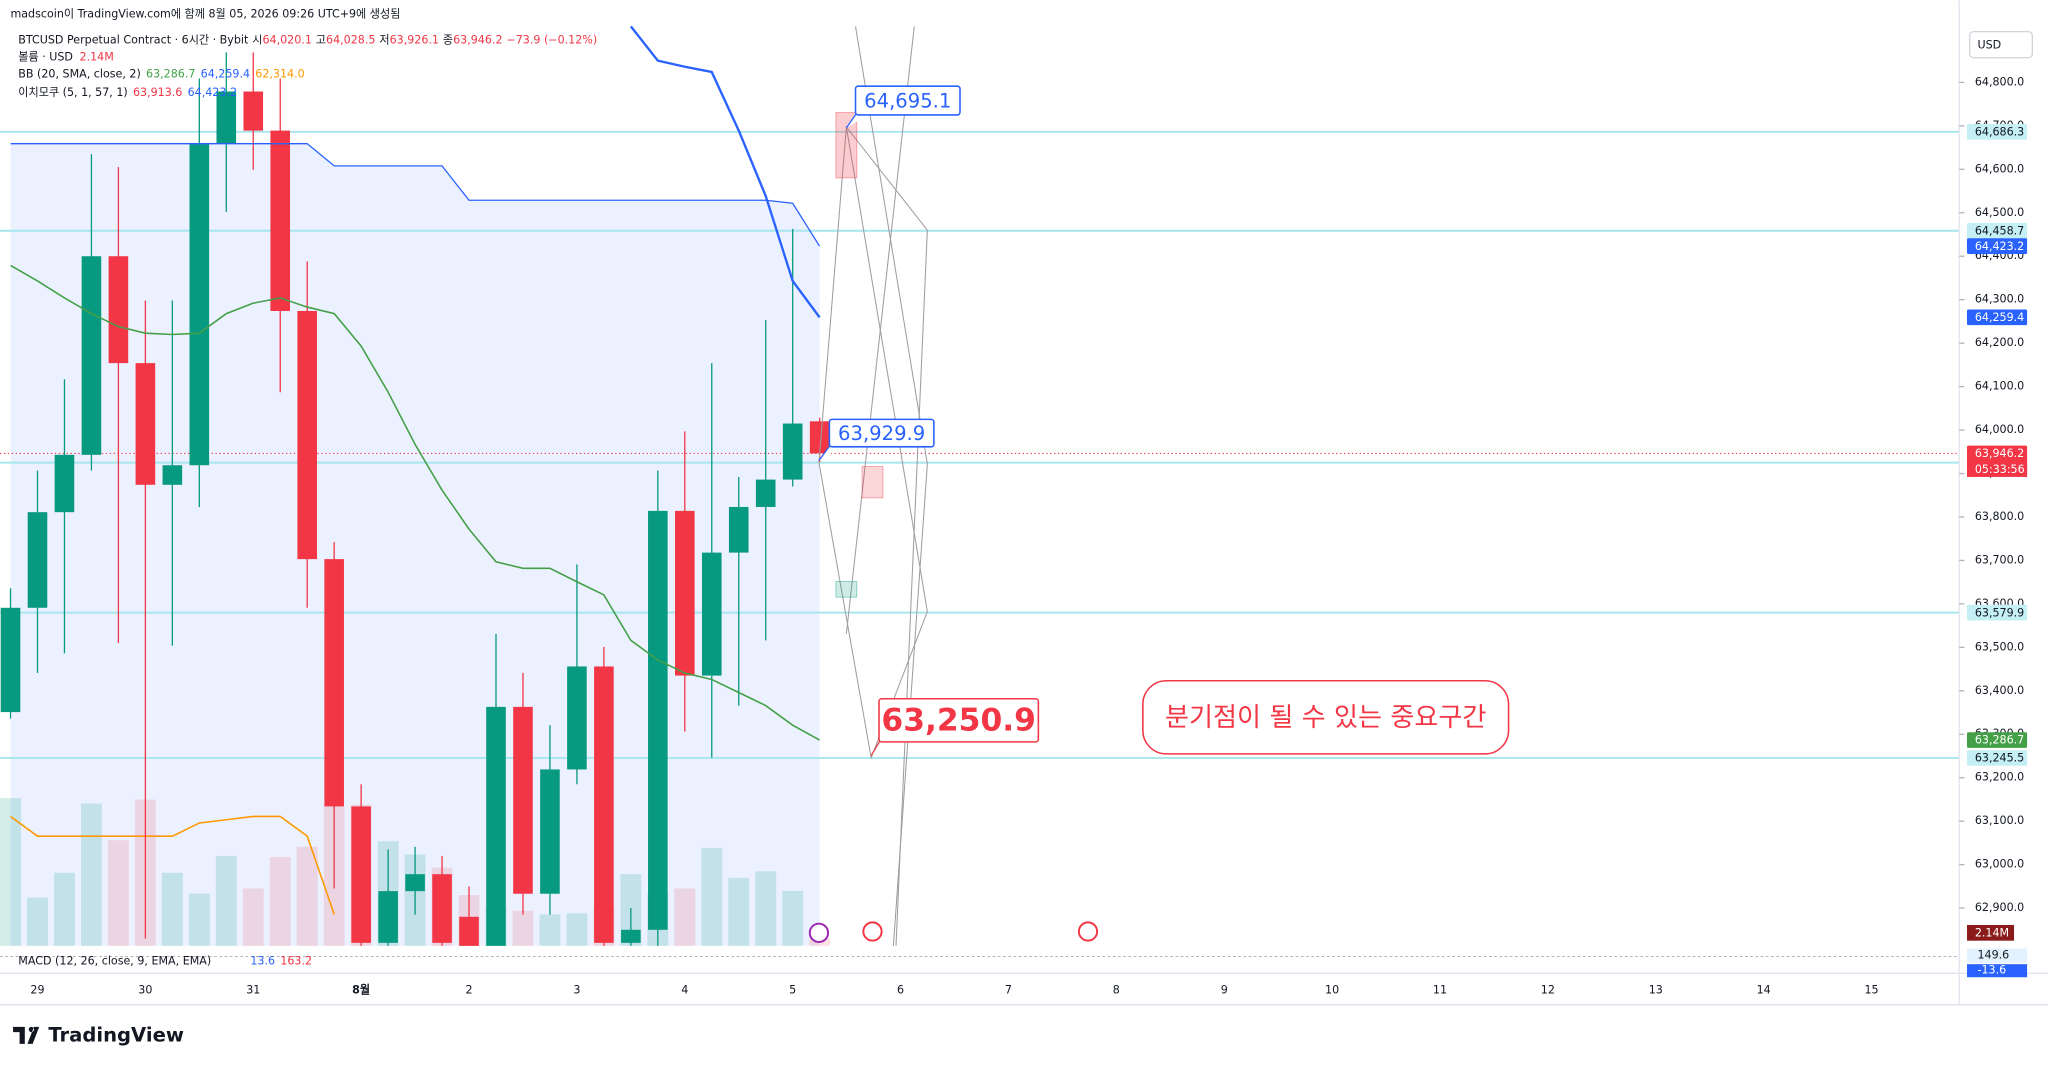  What do you see at coordinates (1993, 955) in the screenshot?
I see `macd-tag-text: 149.6` at bounding box center [1993, 955].